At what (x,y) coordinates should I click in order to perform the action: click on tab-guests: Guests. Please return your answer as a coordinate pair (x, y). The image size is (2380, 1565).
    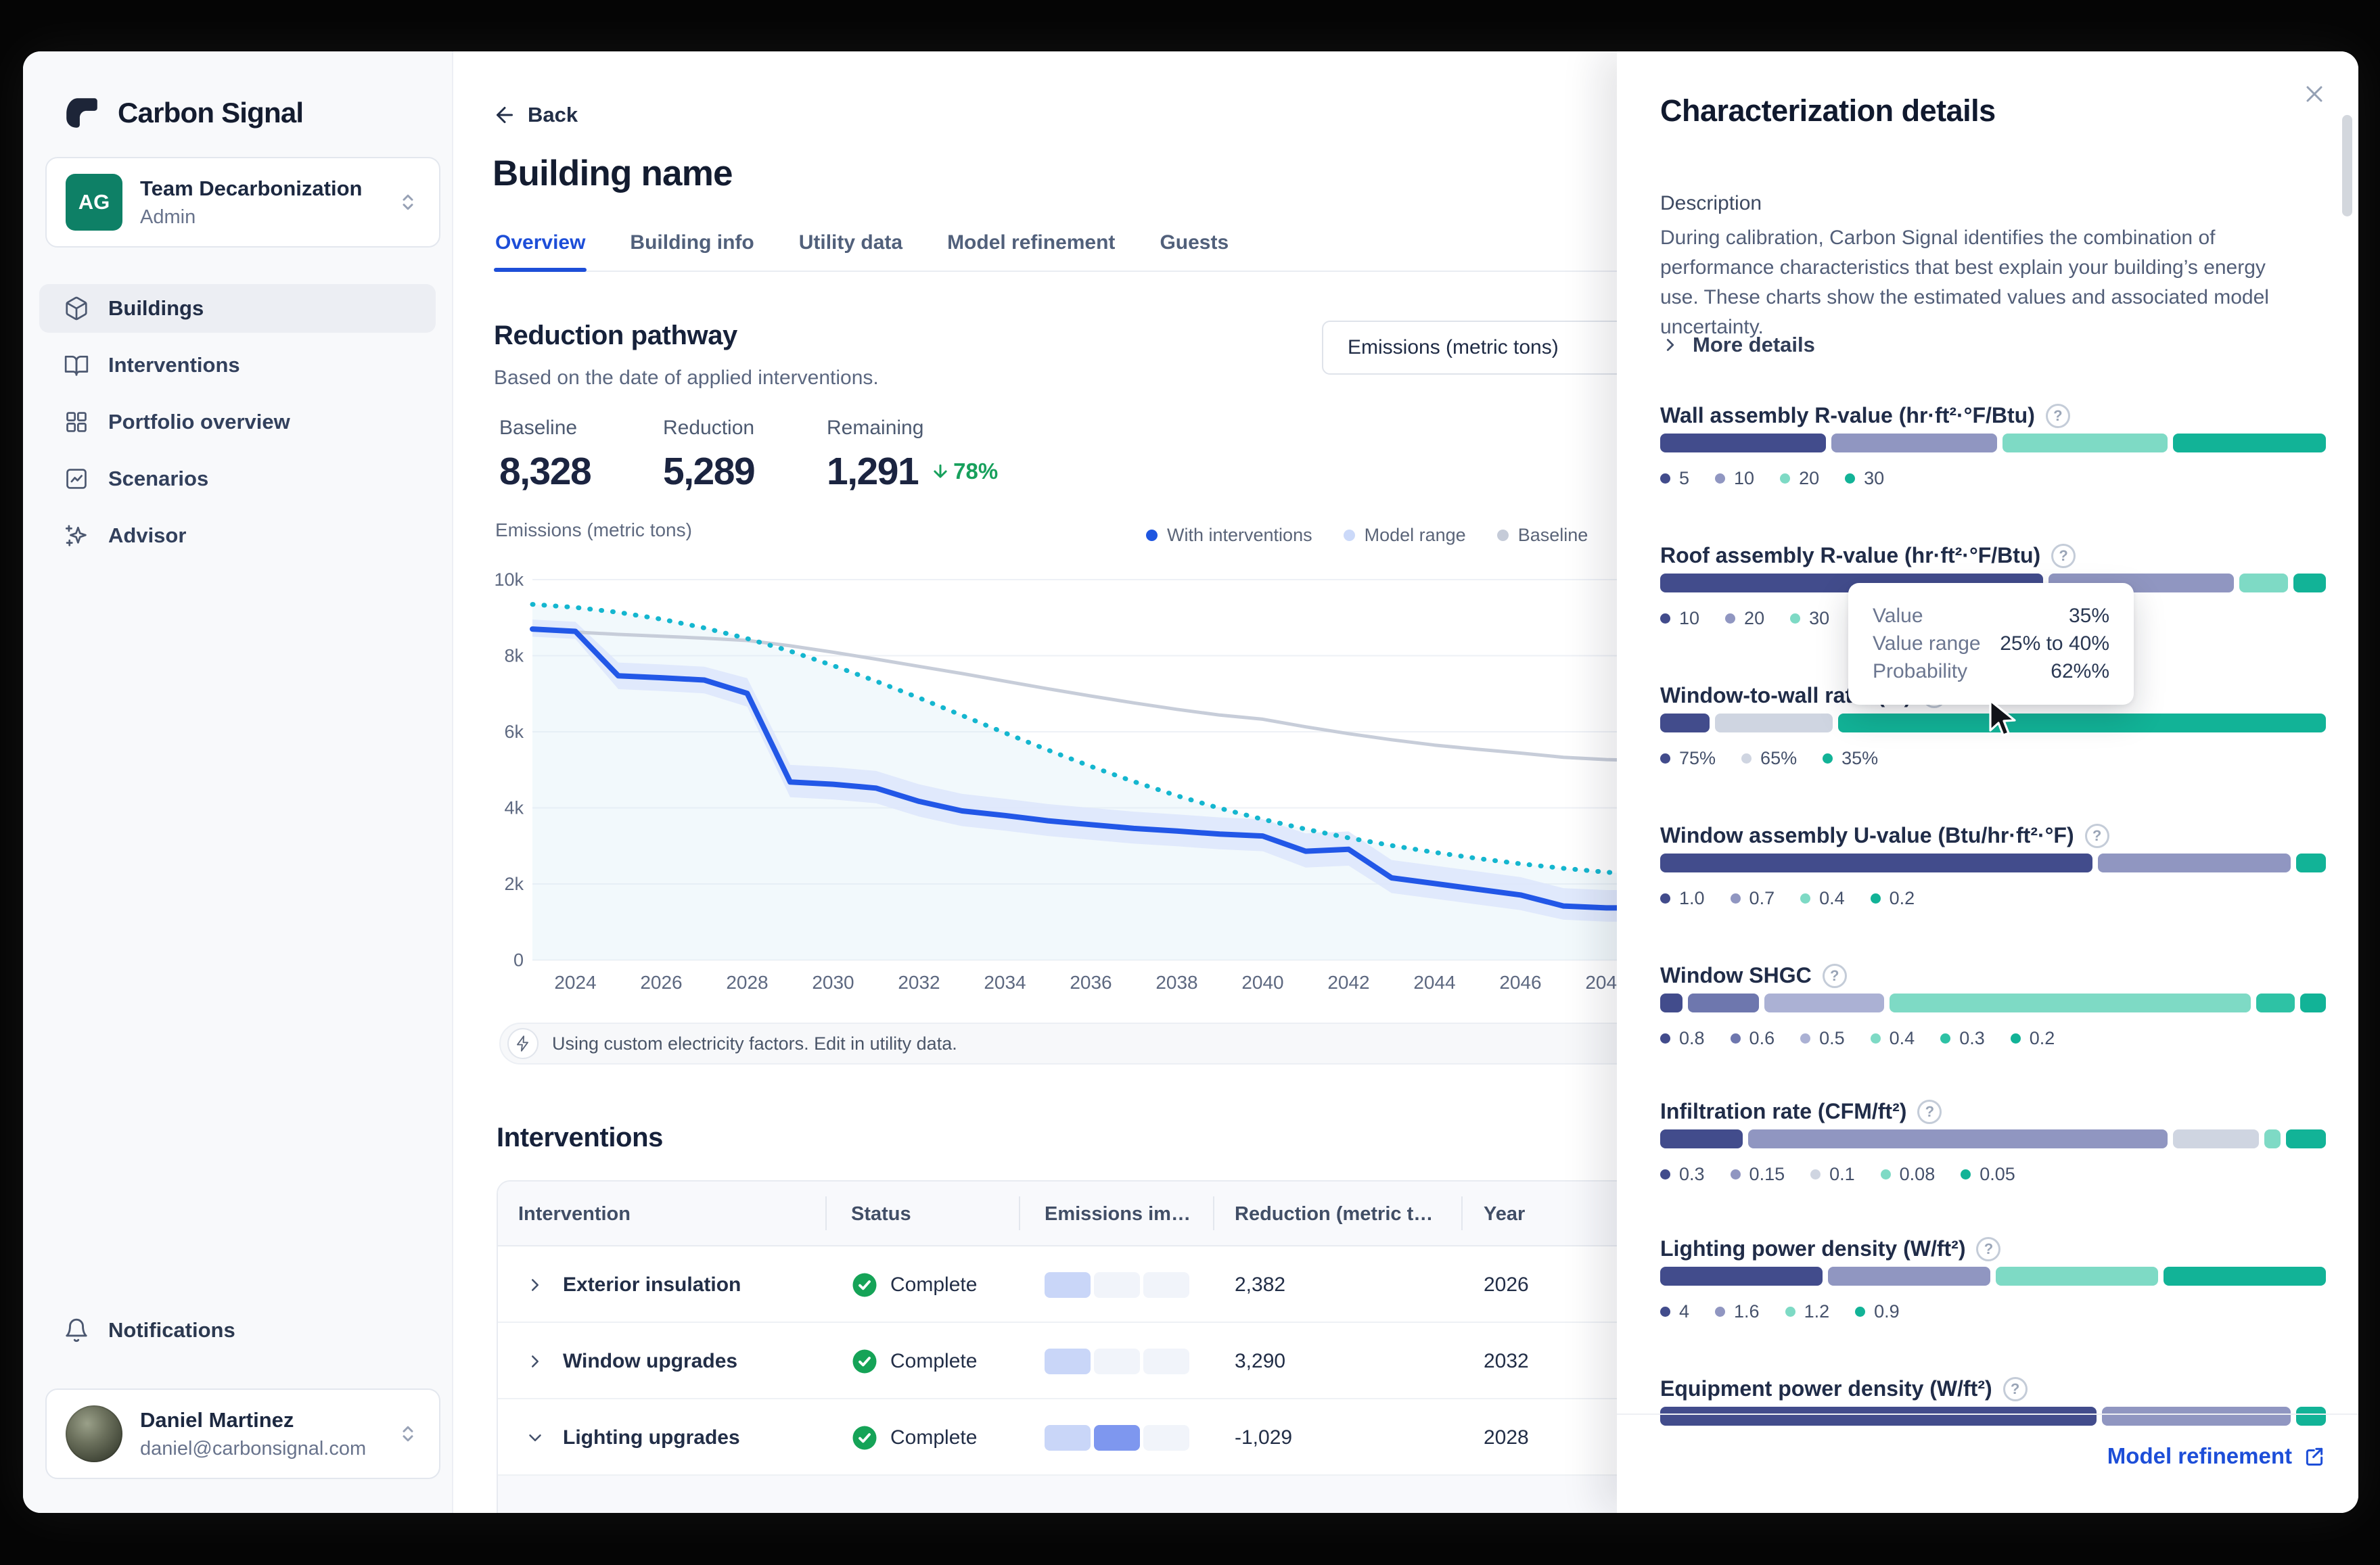
    Looking at the image, I should click on (1194, 242).